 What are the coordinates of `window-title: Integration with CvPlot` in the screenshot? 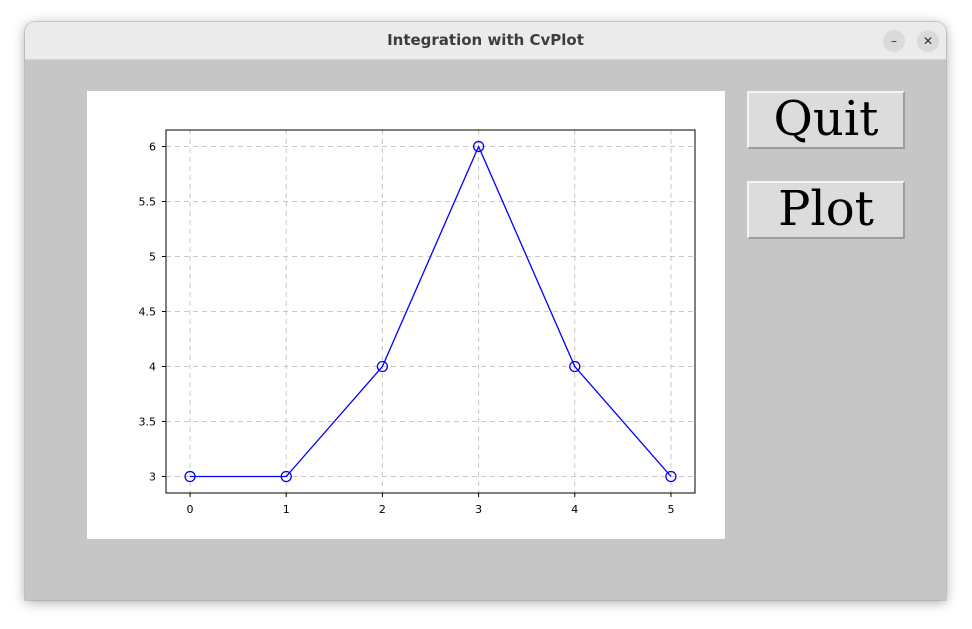 It's located at (485, 40).